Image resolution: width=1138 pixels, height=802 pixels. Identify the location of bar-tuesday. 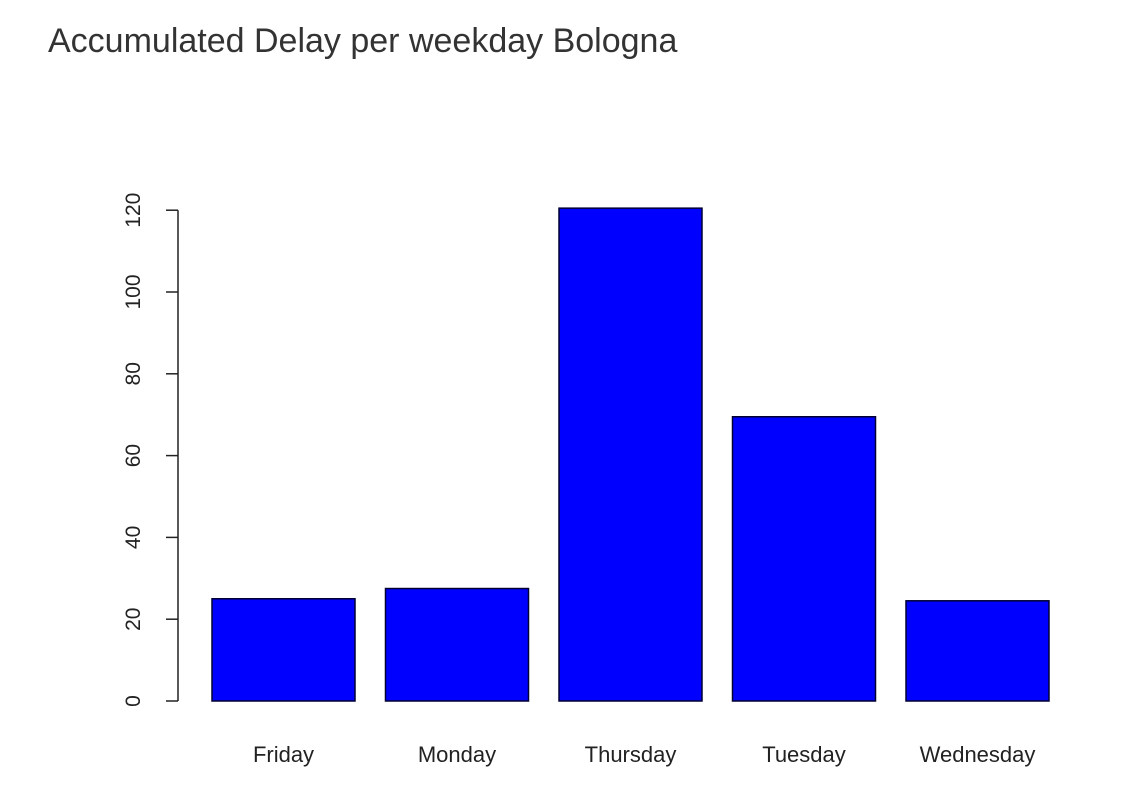
(804, 558).